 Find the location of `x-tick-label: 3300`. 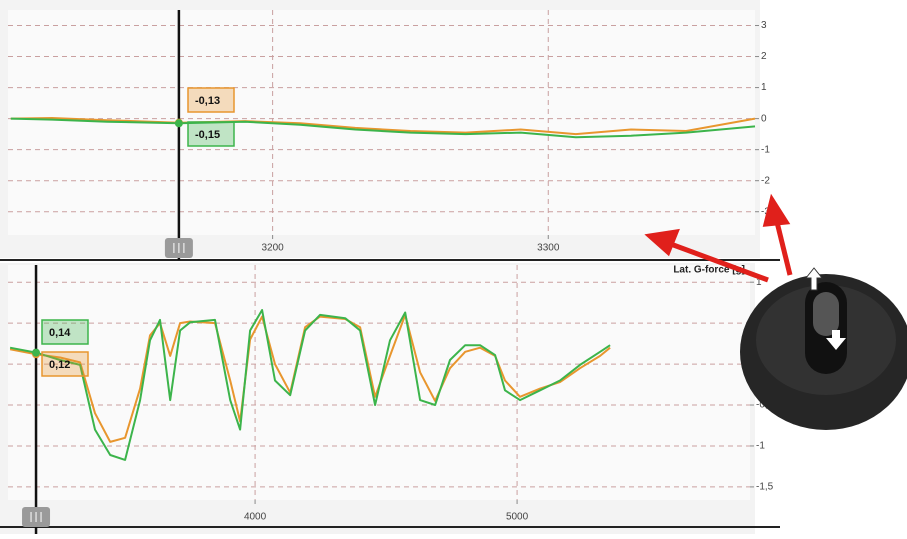

x-tick-label: 3300 is located at coordinates (548, 248).